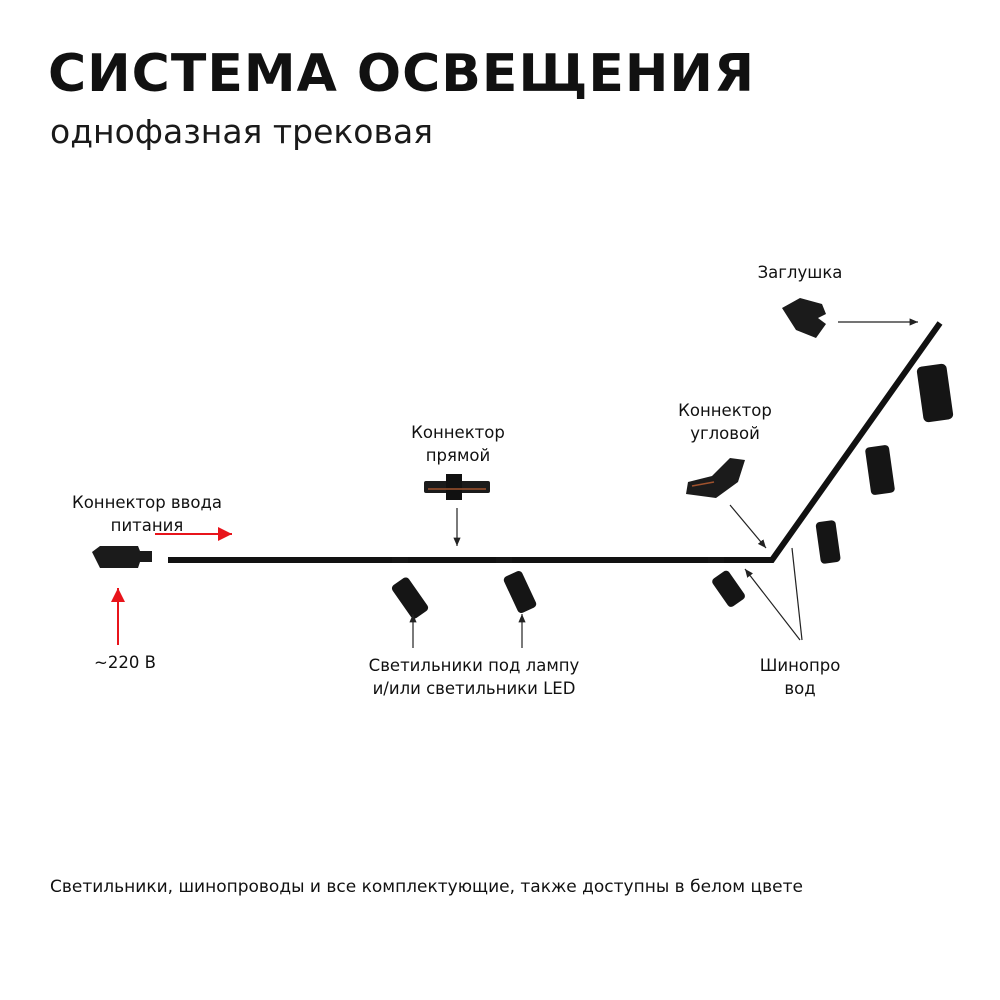 The image size is (1000, 1000). I want to click on corner-connector-arrow, so click(748, 526).